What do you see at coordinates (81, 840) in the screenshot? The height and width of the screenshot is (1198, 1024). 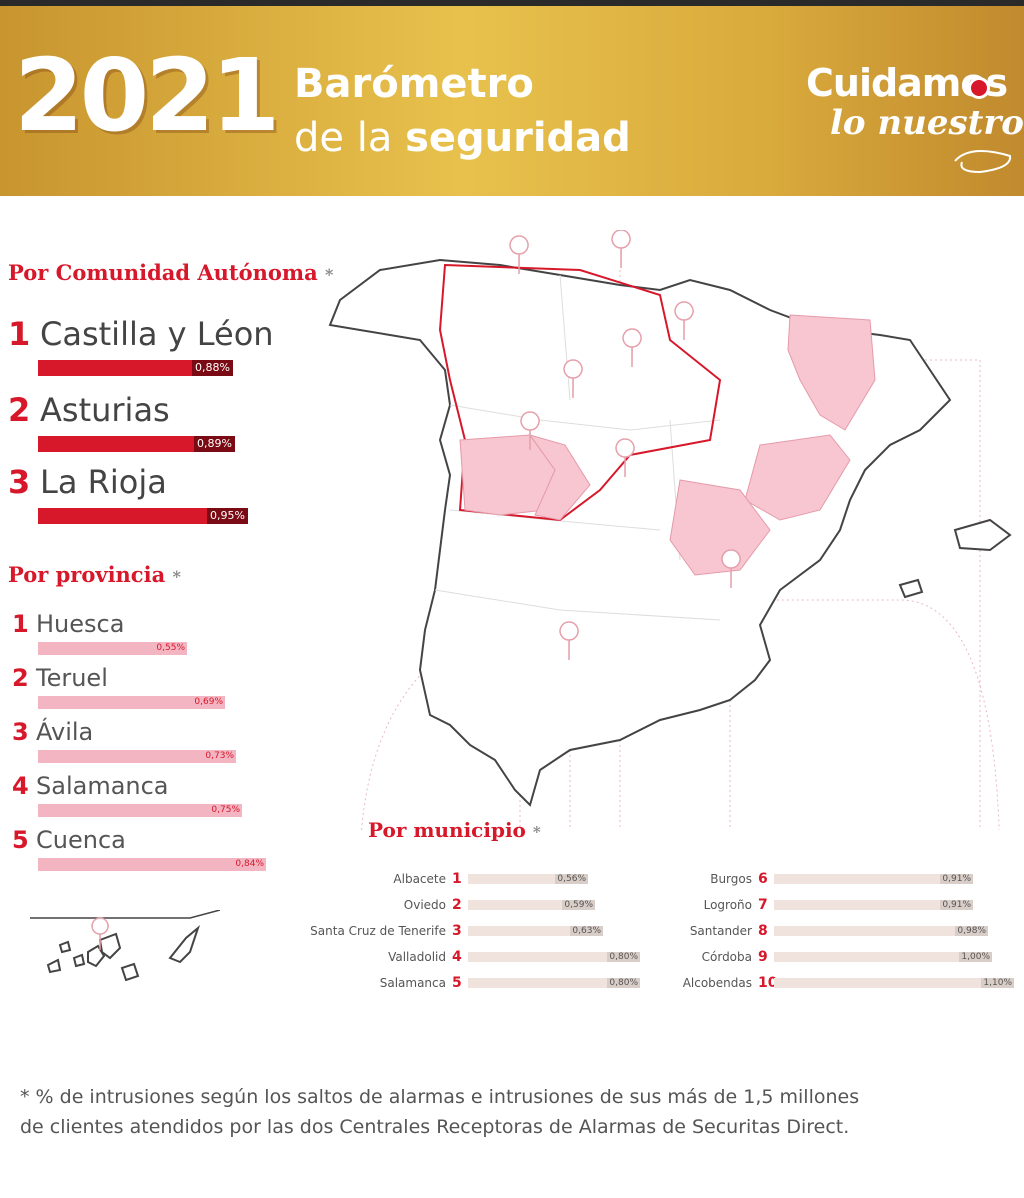 I see `provincia-name: Cuenca` at bounding box center [81, 840].